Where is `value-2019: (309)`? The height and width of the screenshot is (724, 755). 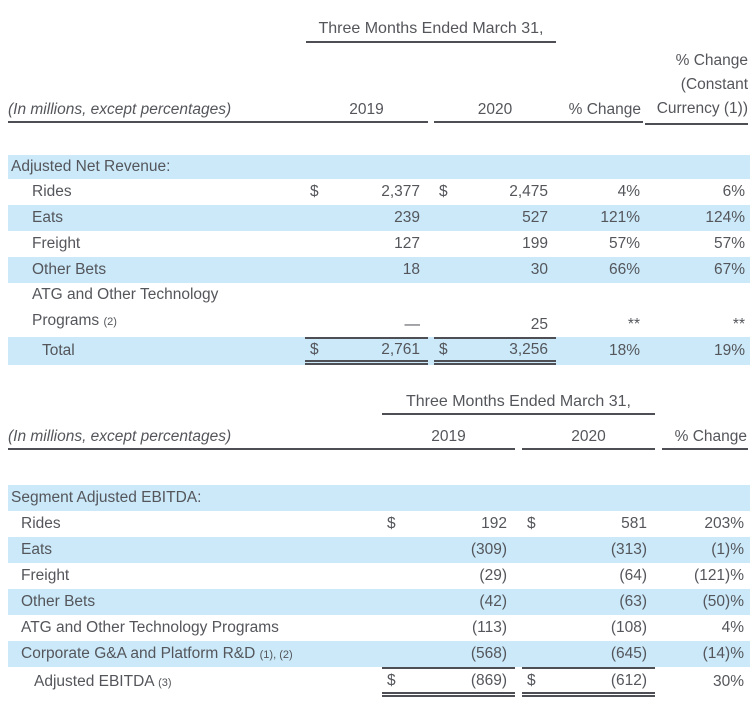 value-2019: (309) is located at coordinates (488, 549).